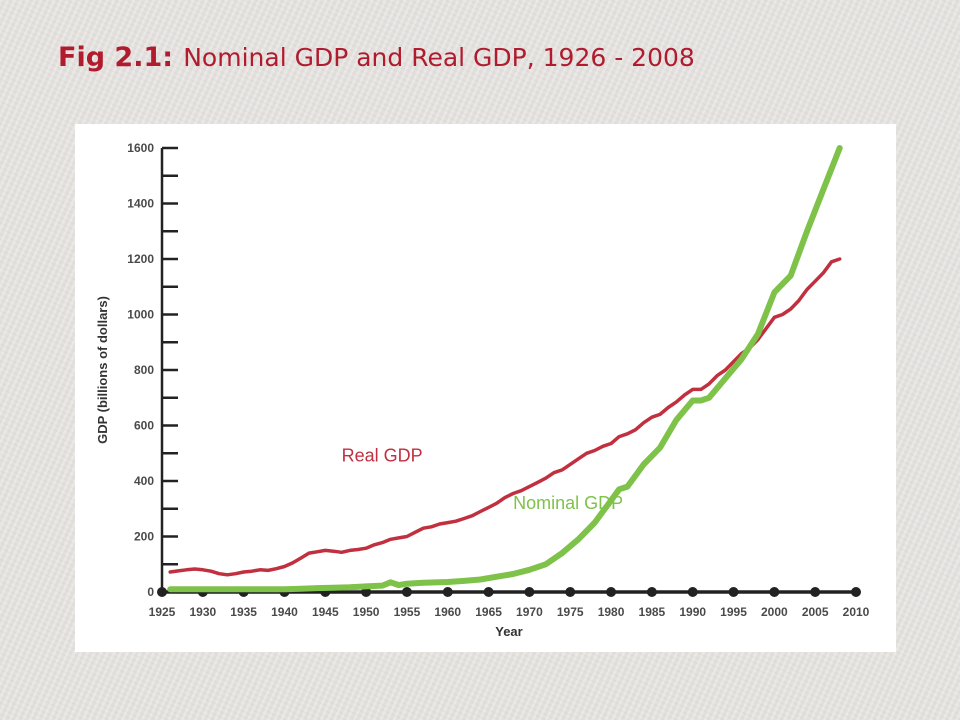 This screenshot has height=720, width=960. I want to click on figure-number: Fig 2.1:, so click(116, 57).